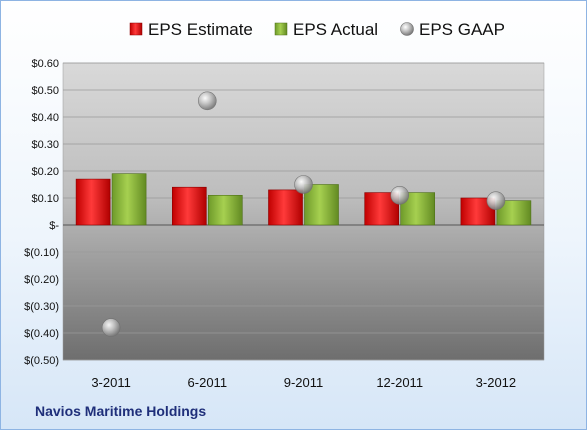  Describe the element at coordinates (45, 91) in the screenshot. I see `y-tick-label: $0.50` at that location.